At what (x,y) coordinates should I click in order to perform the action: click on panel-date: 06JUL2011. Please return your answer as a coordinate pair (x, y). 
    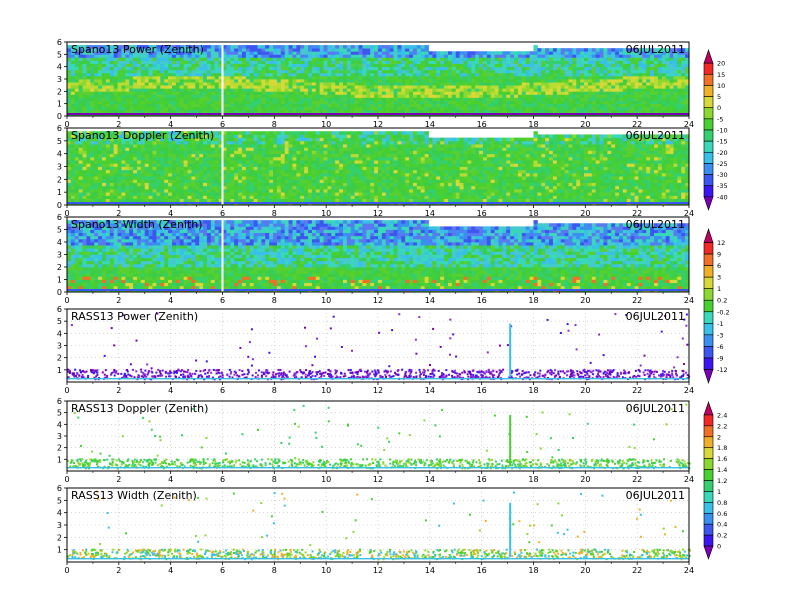
    Looking at the image, I should click on (655, 49).